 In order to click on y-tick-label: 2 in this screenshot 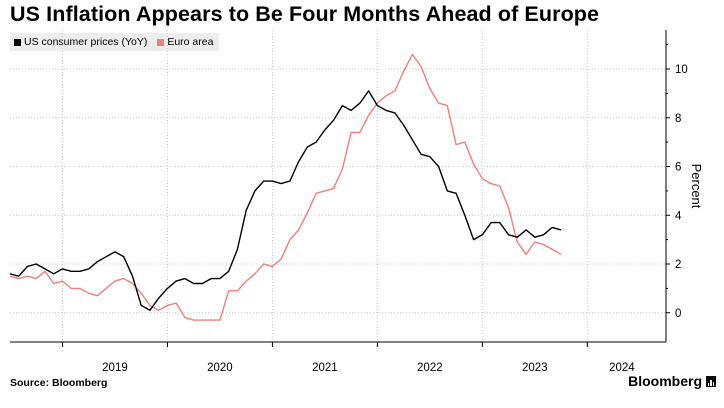, I will do `click(678, 265)`.